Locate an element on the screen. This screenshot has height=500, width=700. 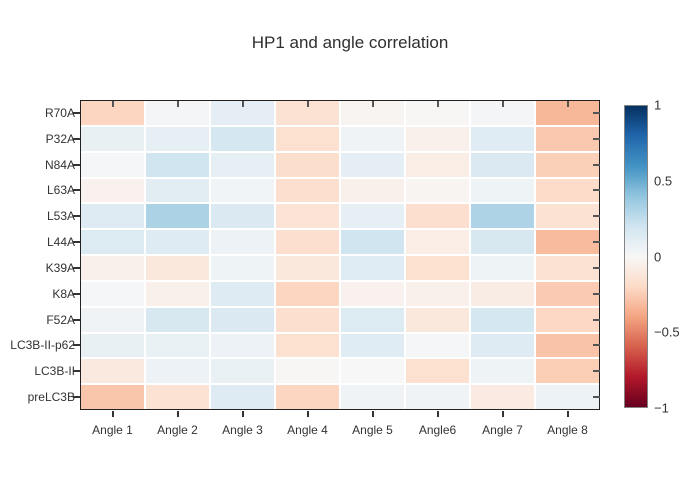
top-mirror-tick is located at coordinates (437, 104).